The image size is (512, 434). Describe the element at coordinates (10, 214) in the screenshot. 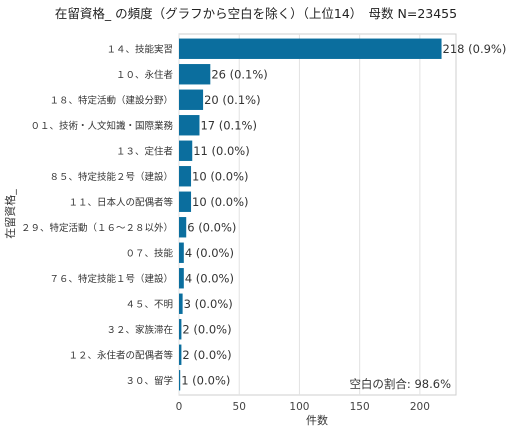

I see `y-axis-label: 在留資格_` at that location.